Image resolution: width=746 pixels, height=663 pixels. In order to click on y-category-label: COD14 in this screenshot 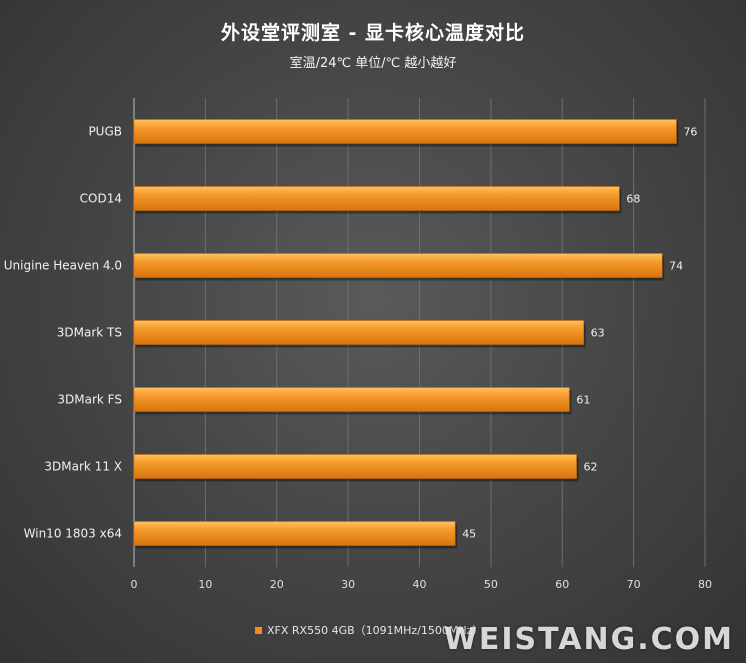, I will do `click(101, 199)`.